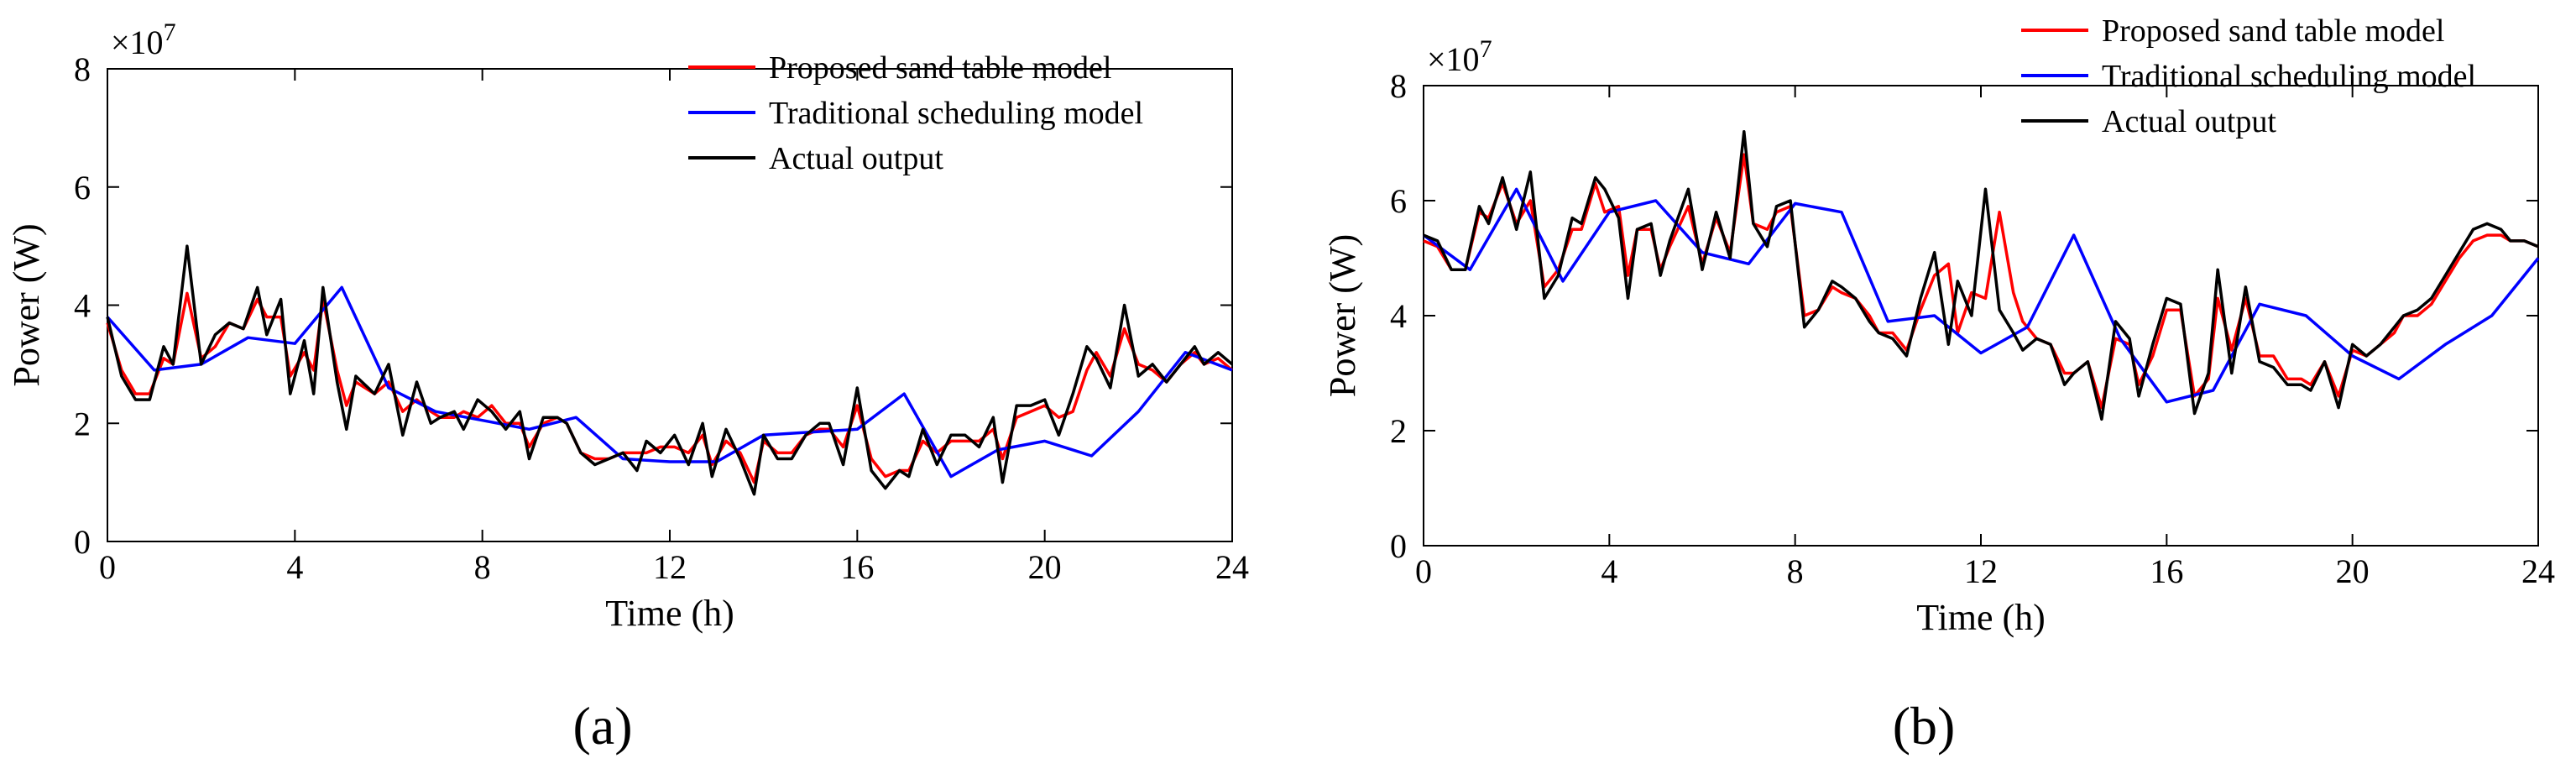 Image resolution: width=2576 pixels, height=769 pixels. Describe the element at coordinates (670, 387) in the screenshot. I see `series-line-proposed-sand-table-model` at that location.